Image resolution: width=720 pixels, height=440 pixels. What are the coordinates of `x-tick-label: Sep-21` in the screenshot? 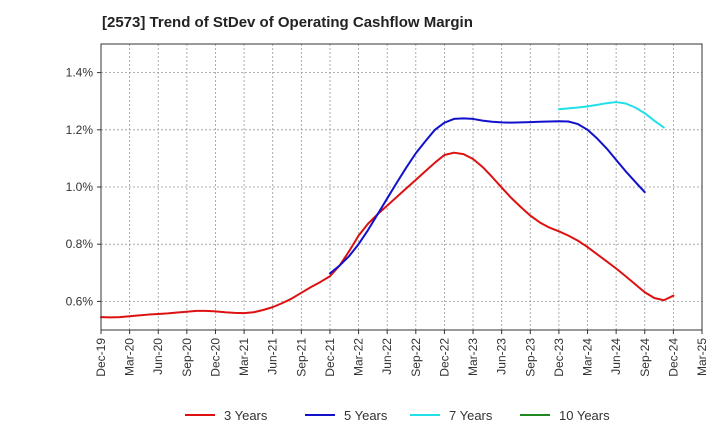 It's located at (301, 357).